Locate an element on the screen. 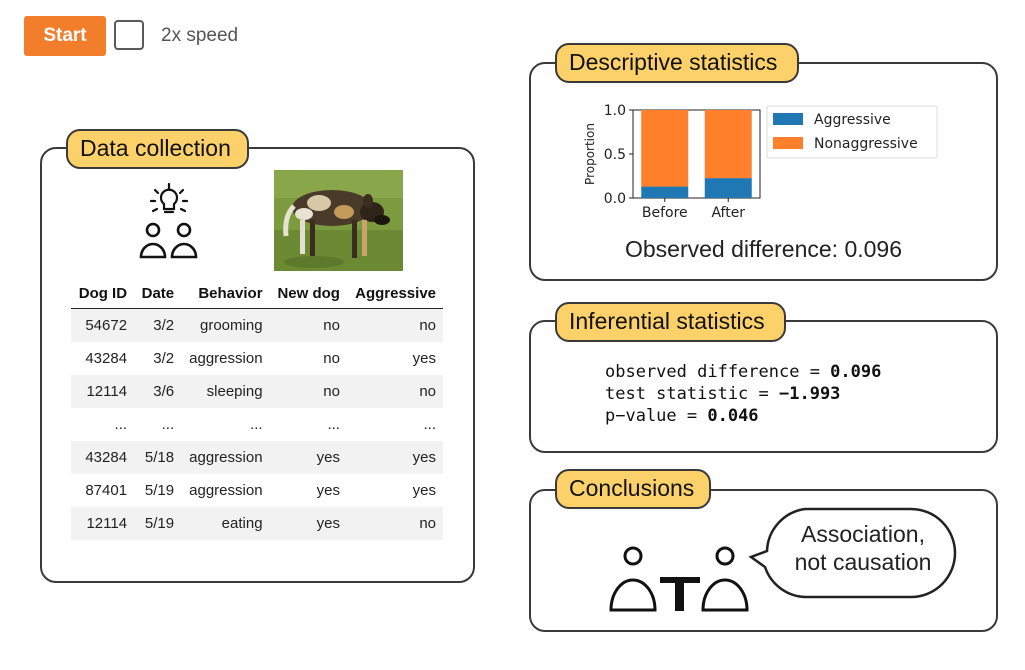 Image resolution: width=1025 pixels, height=670 pixels. descriptive-statistics-title: Descriptive statistics is located at coordinates (677, 63).